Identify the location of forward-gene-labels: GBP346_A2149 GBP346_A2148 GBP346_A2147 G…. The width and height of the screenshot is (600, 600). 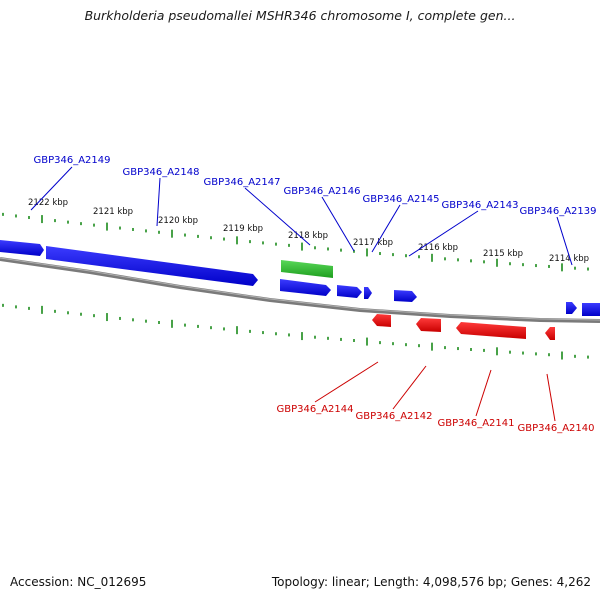
(314, 186).